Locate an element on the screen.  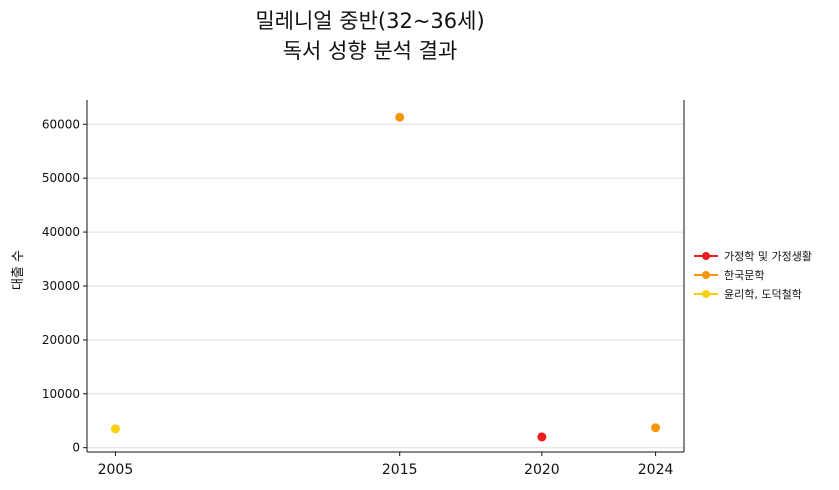
y-axis-label: 대출 수 is located at coordinates (18, 270).